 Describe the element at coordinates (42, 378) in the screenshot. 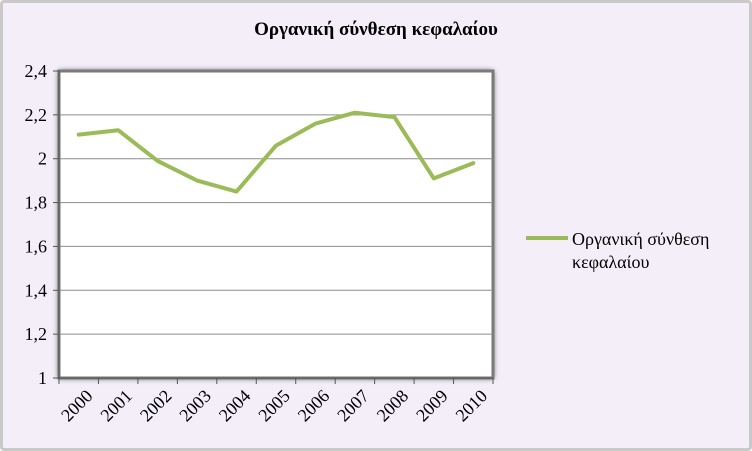

I see `y-tick-label: 1` at that location.